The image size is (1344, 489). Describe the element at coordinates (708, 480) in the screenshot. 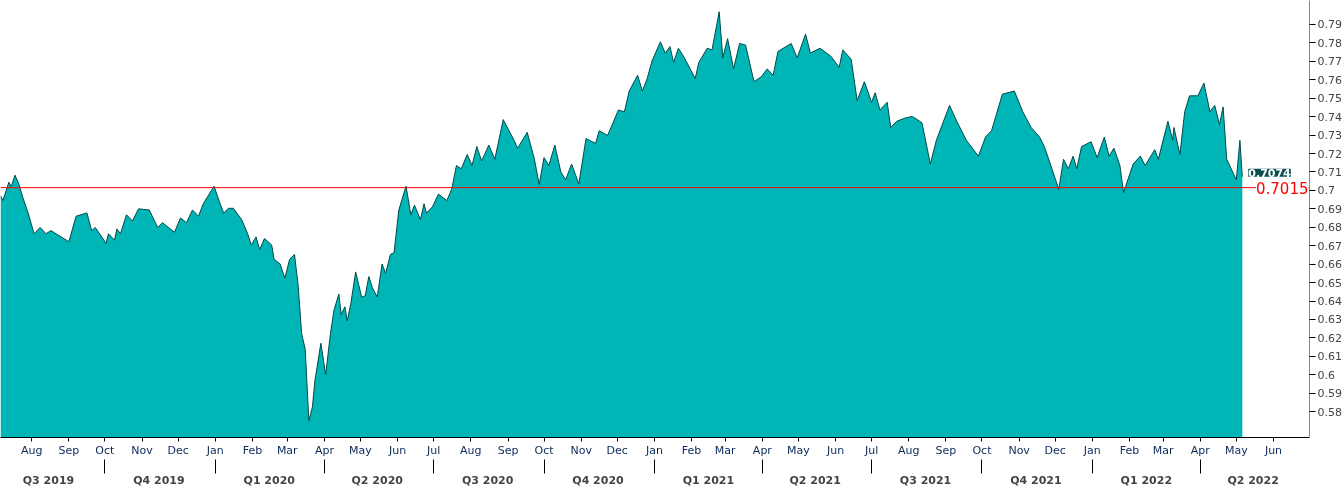

I see `x2-tick-label: Q1 2021` at that location.